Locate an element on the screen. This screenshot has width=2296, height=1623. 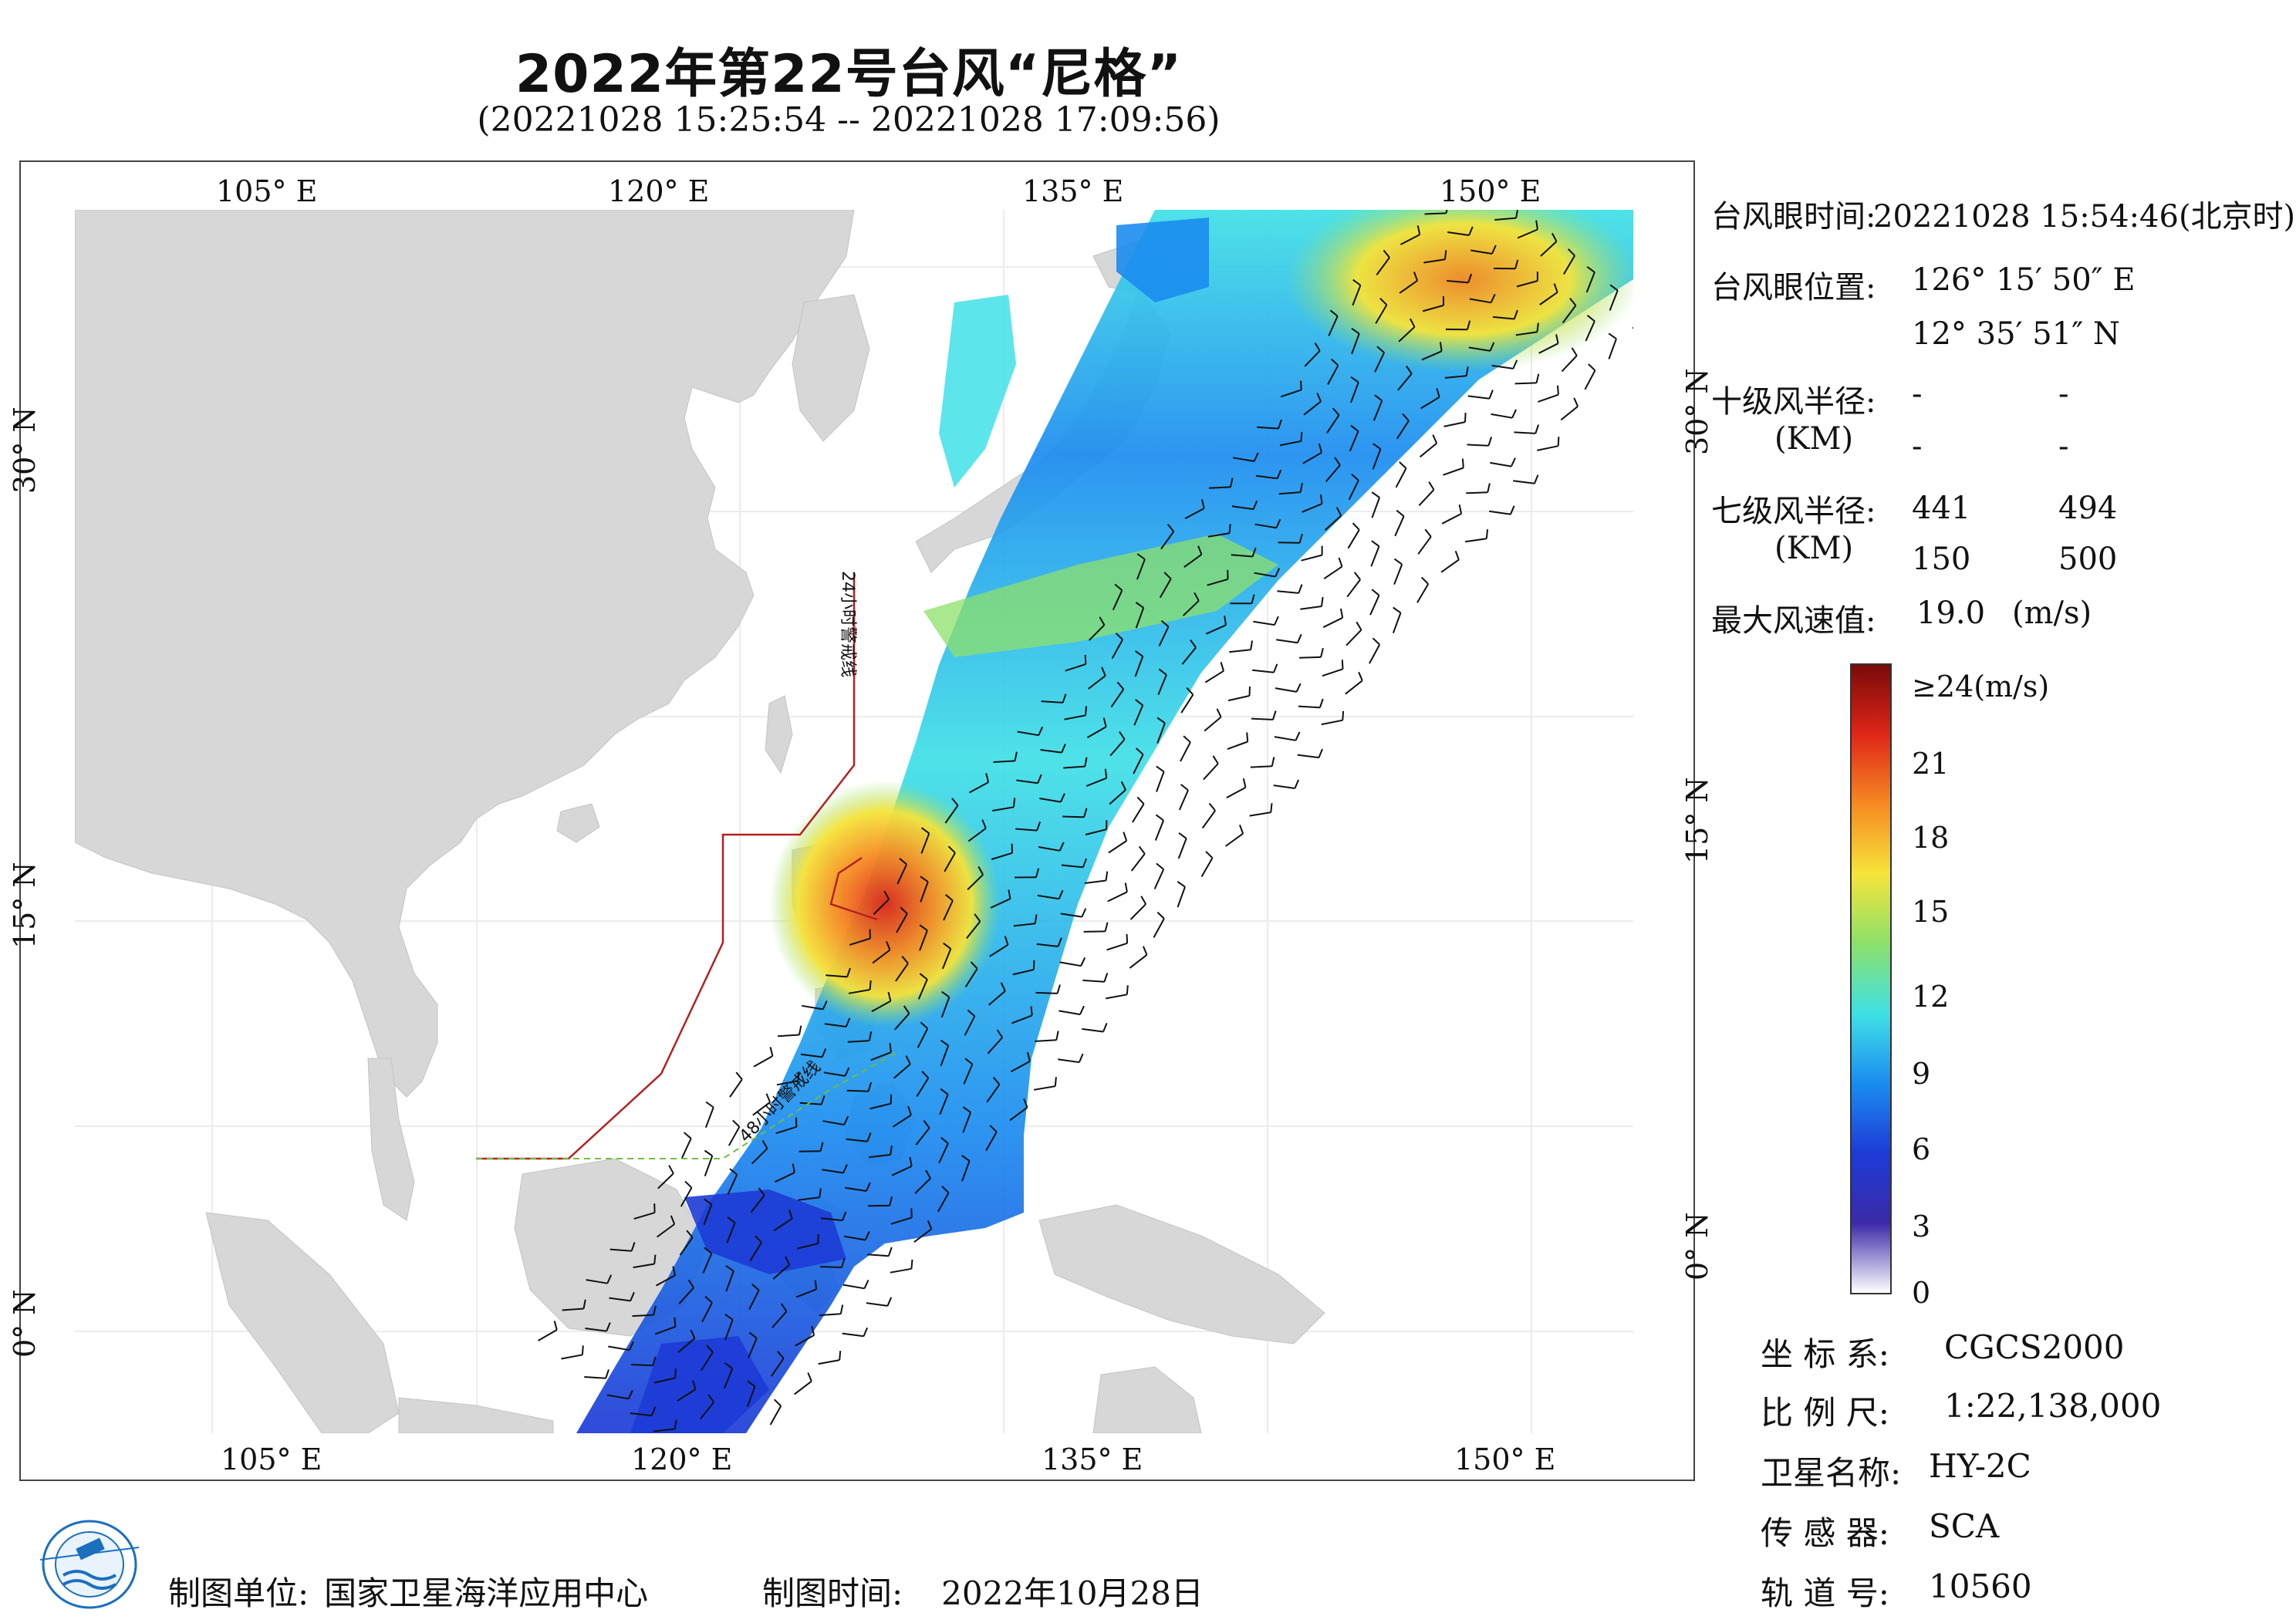
warning-line-24h-label: 24小时警戒线 is located at coordinates (847, 624).